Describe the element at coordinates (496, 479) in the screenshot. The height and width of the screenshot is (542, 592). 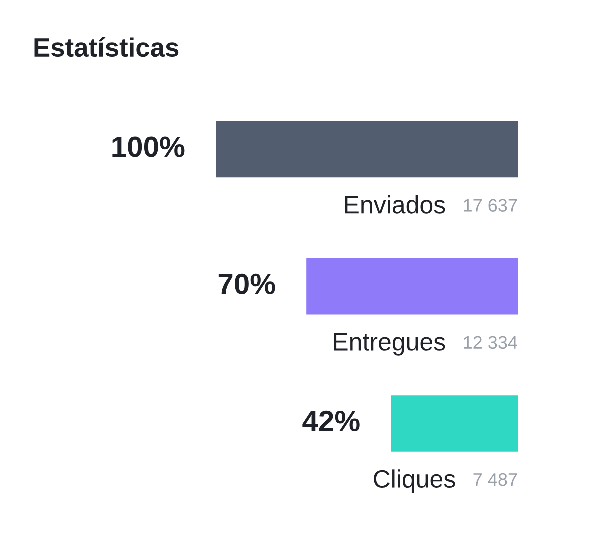
I see `annotation: 7 487` at that location.